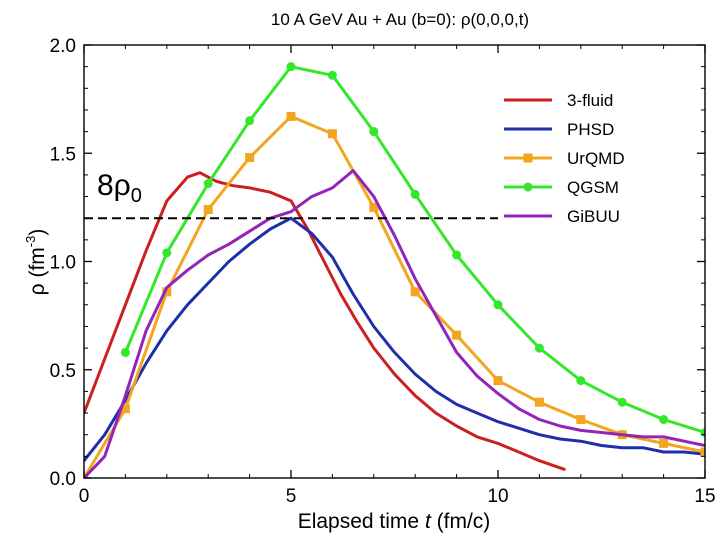  What do you see at coordinates (528, 187) in the screenshot?
I see `legend-marker-qgsm` at bounding box center [528, 187].